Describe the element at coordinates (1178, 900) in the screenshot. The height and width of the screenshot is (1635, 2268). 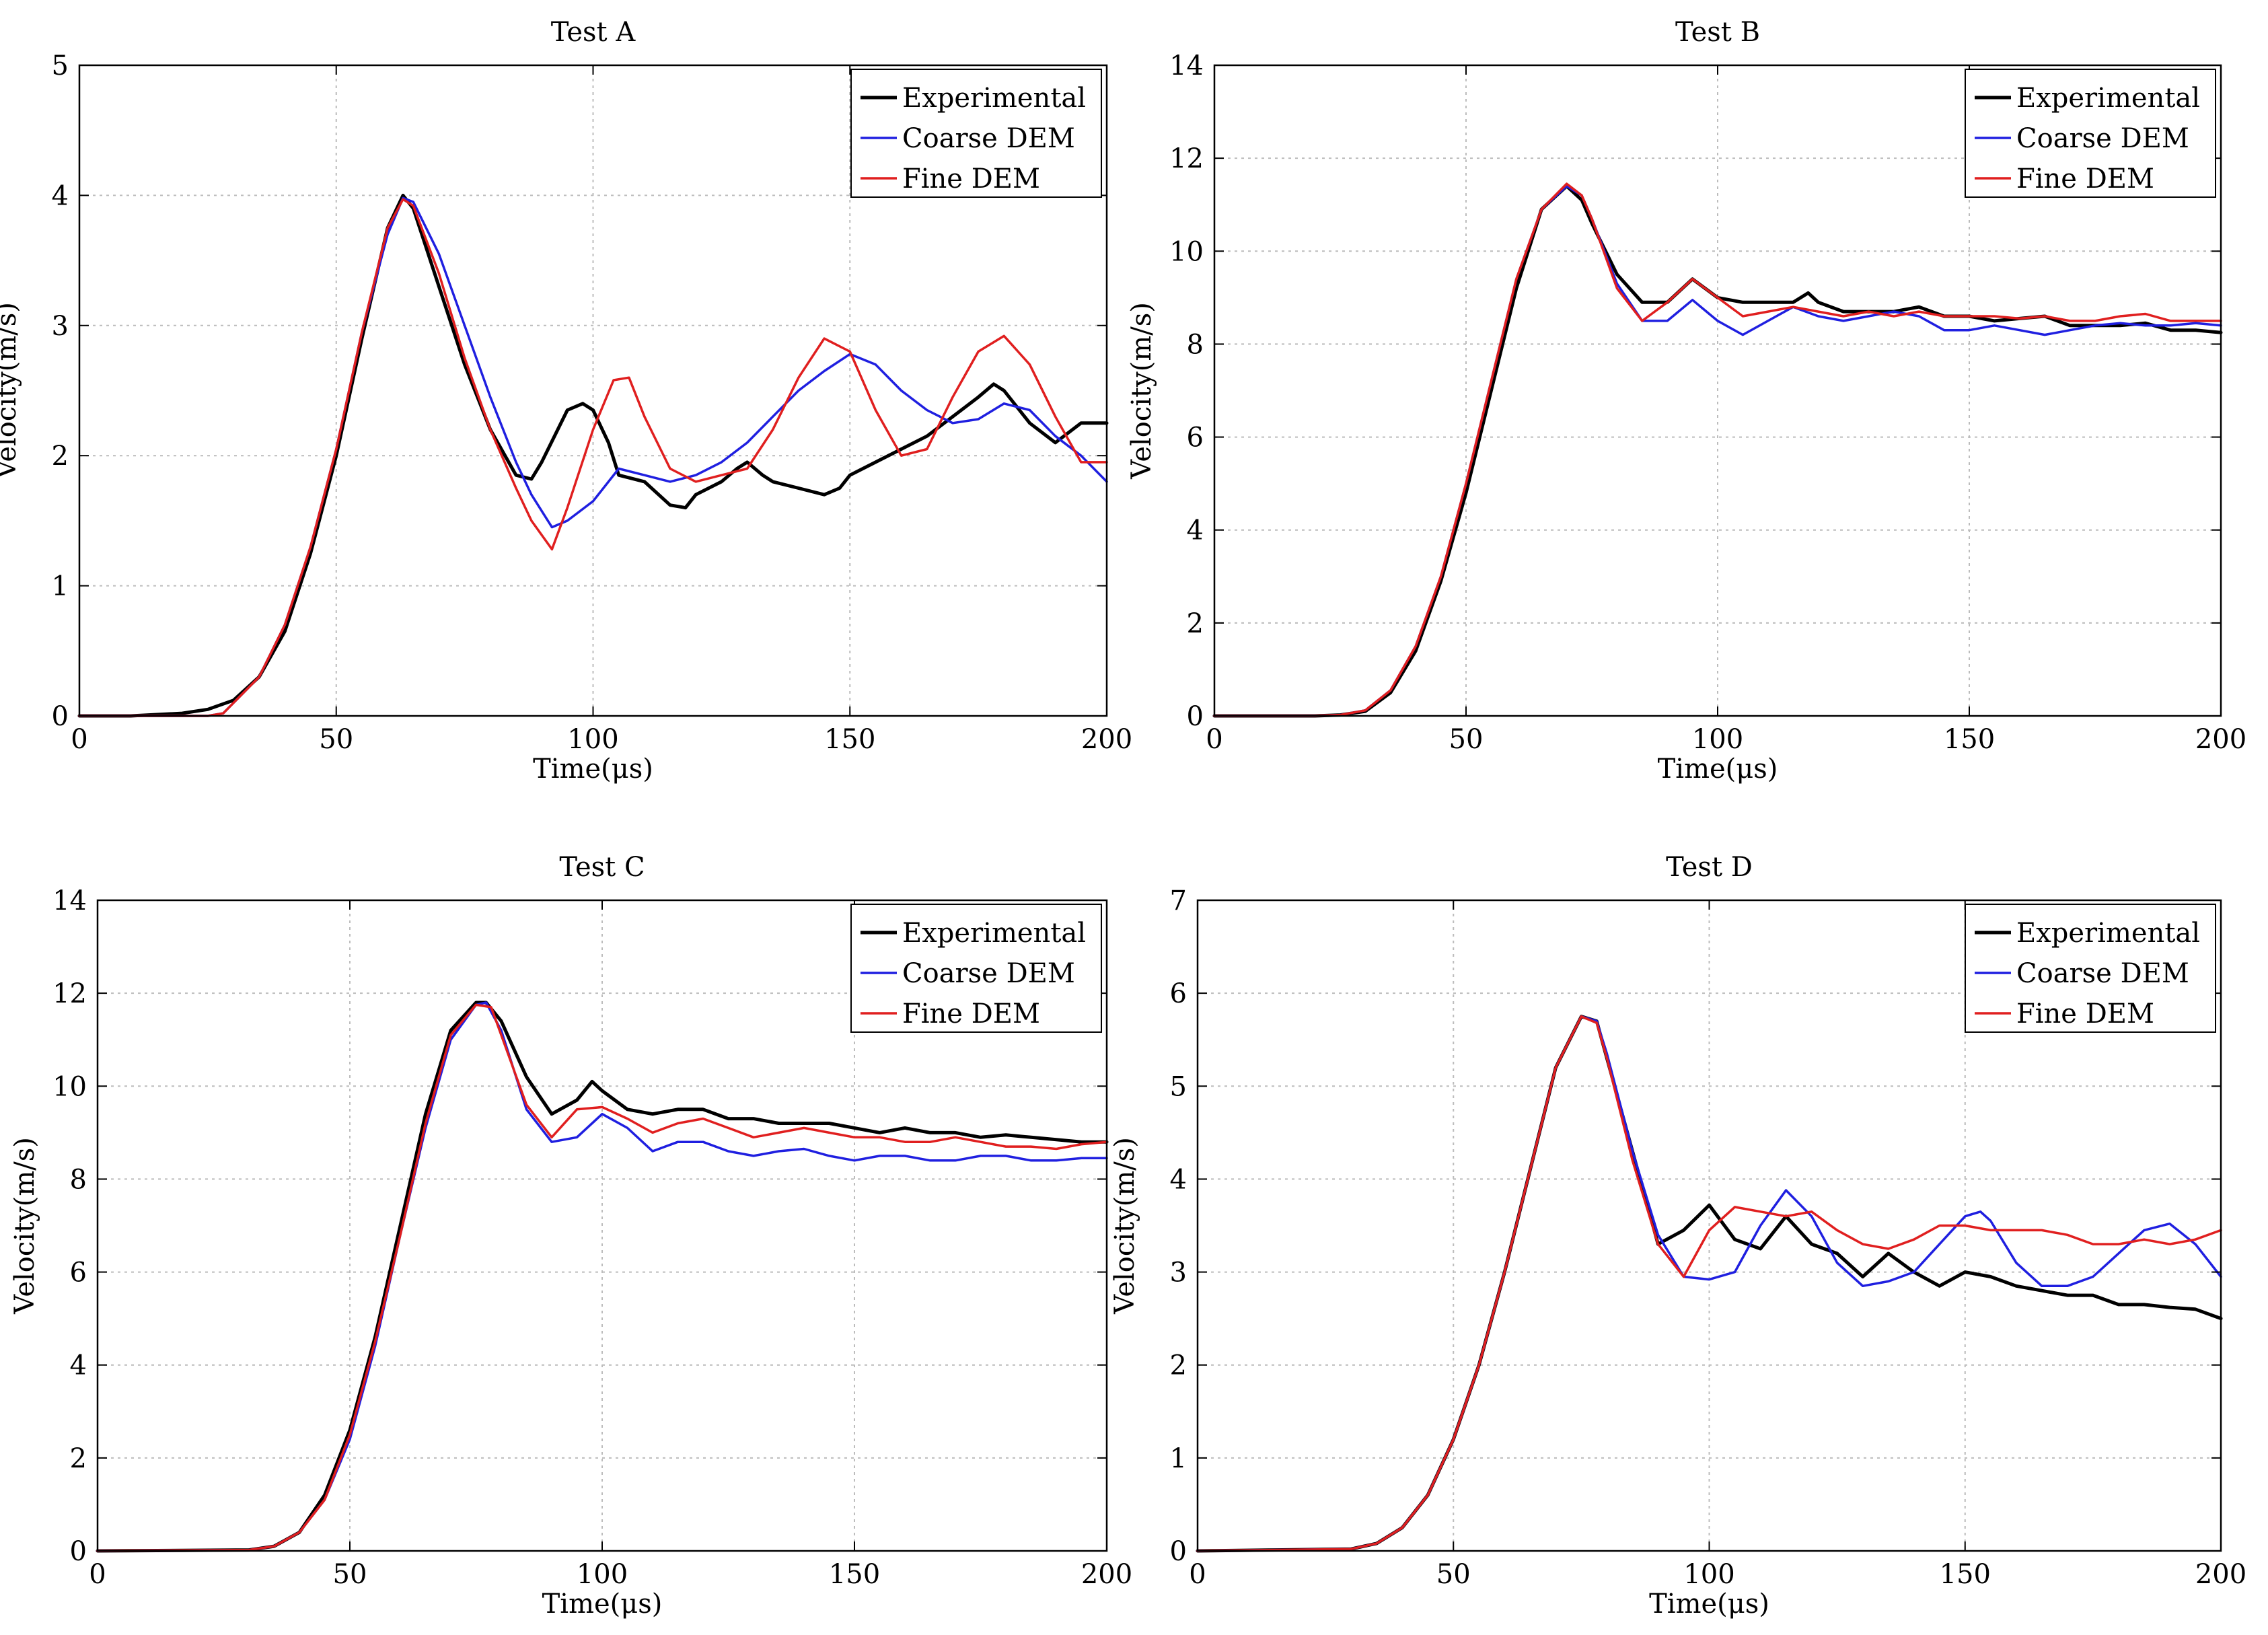
I see `y-tick-label: 7` at that location.